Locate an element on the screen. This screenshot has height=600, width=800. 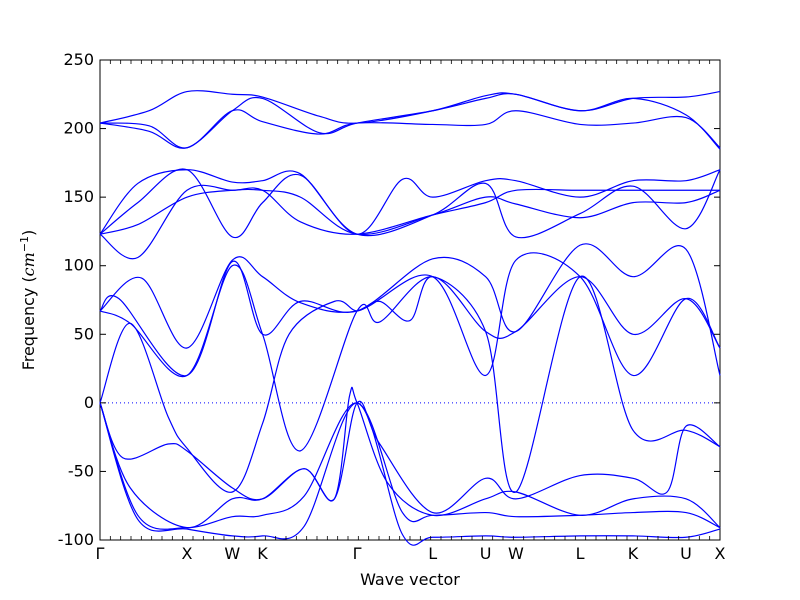
y-tick-label: -50 is located at coordinates (81, 470).